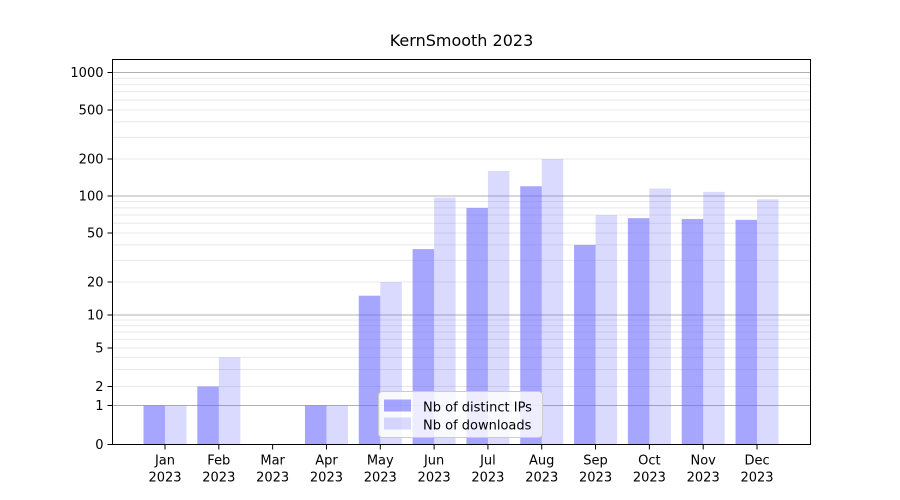 This screenshot has width=900, height=500. I want to click on x-axis-ticks, so click(461, 447).